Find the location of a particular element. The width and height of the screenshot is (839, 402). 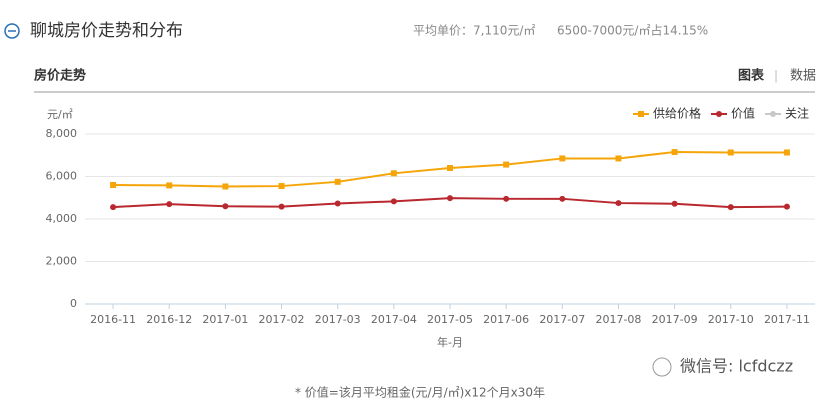

x-tick-label: 2016-12 is located at coordinates (169, 319).